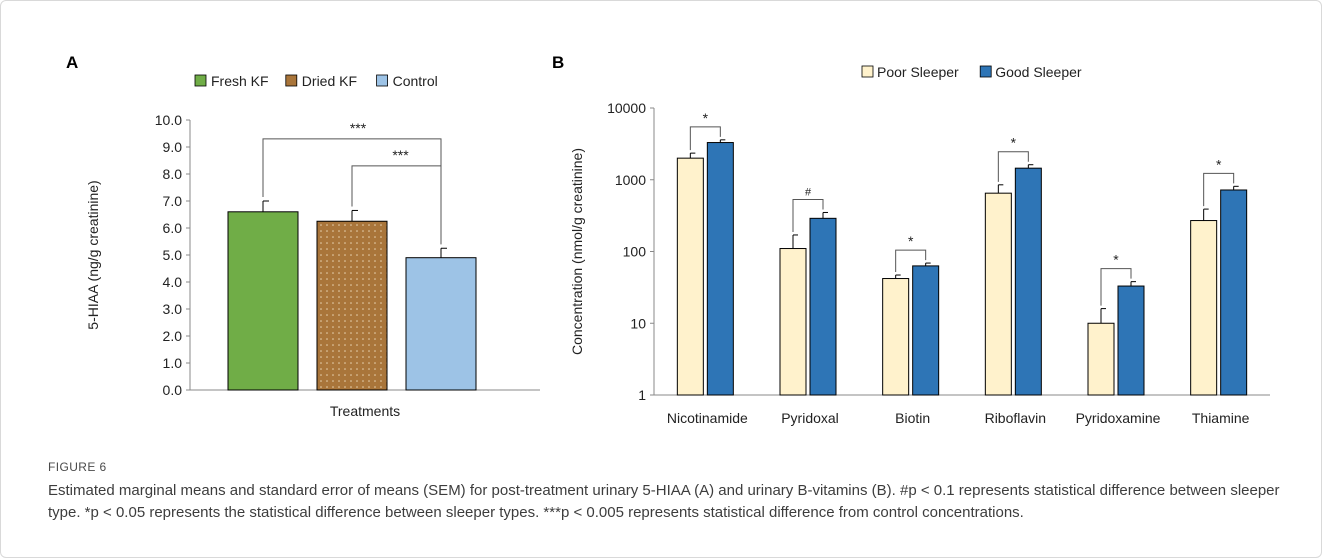  Describe the element at coordinates (173, 336) in the screenshot. I see `panel-a-y-tick-label: 2.0` at that location.